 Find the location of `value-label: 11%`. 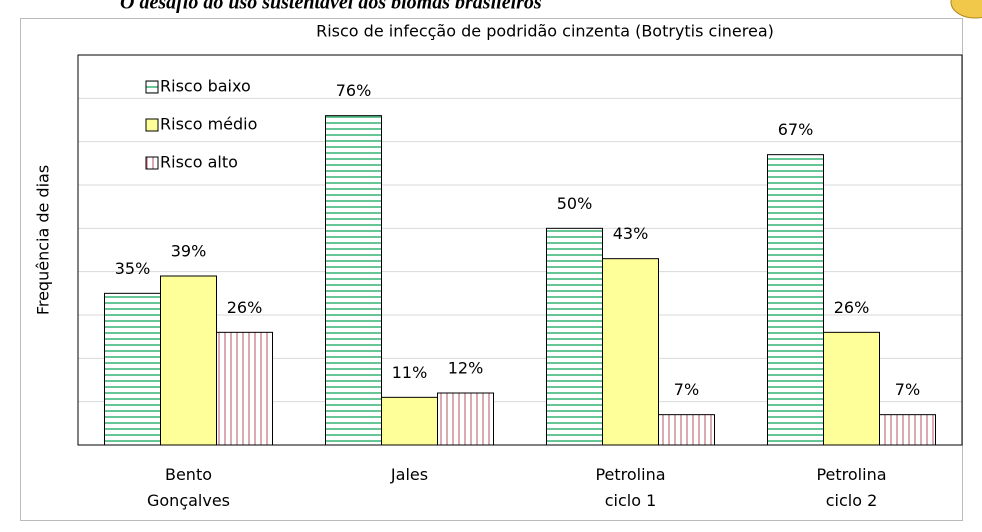

value-label: 11% is located at coordinates (410, 372).